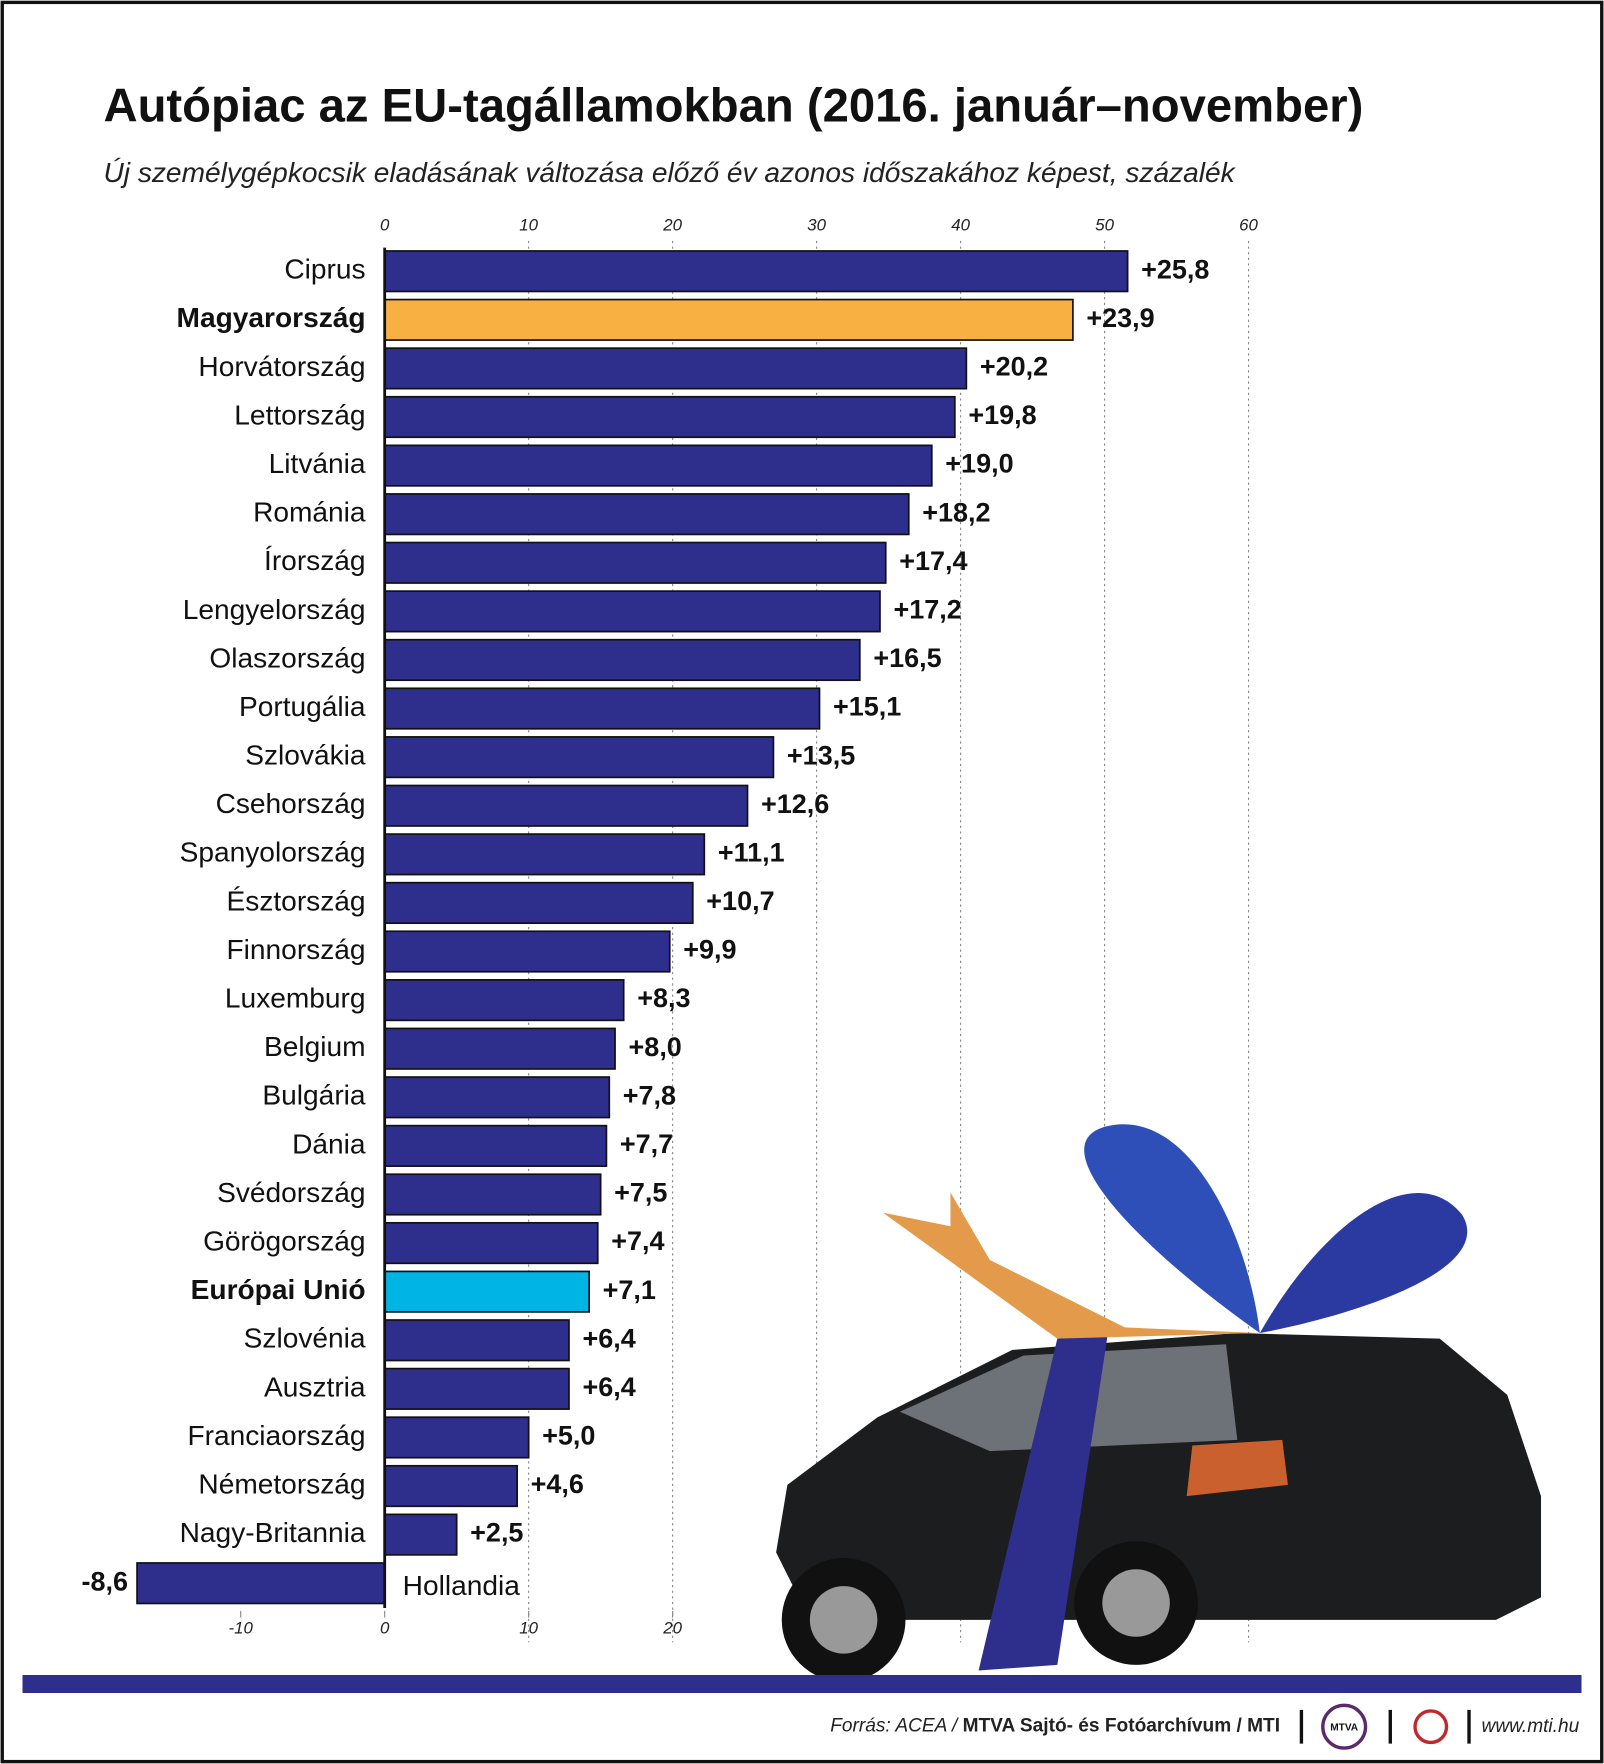 Image resolution: width=1604 pixels, height=1764 pixels. What do you see at coordinates (1014, 367) in the screenshot?
I see `value-label: +20,2` at bounding box center [1014, 367].